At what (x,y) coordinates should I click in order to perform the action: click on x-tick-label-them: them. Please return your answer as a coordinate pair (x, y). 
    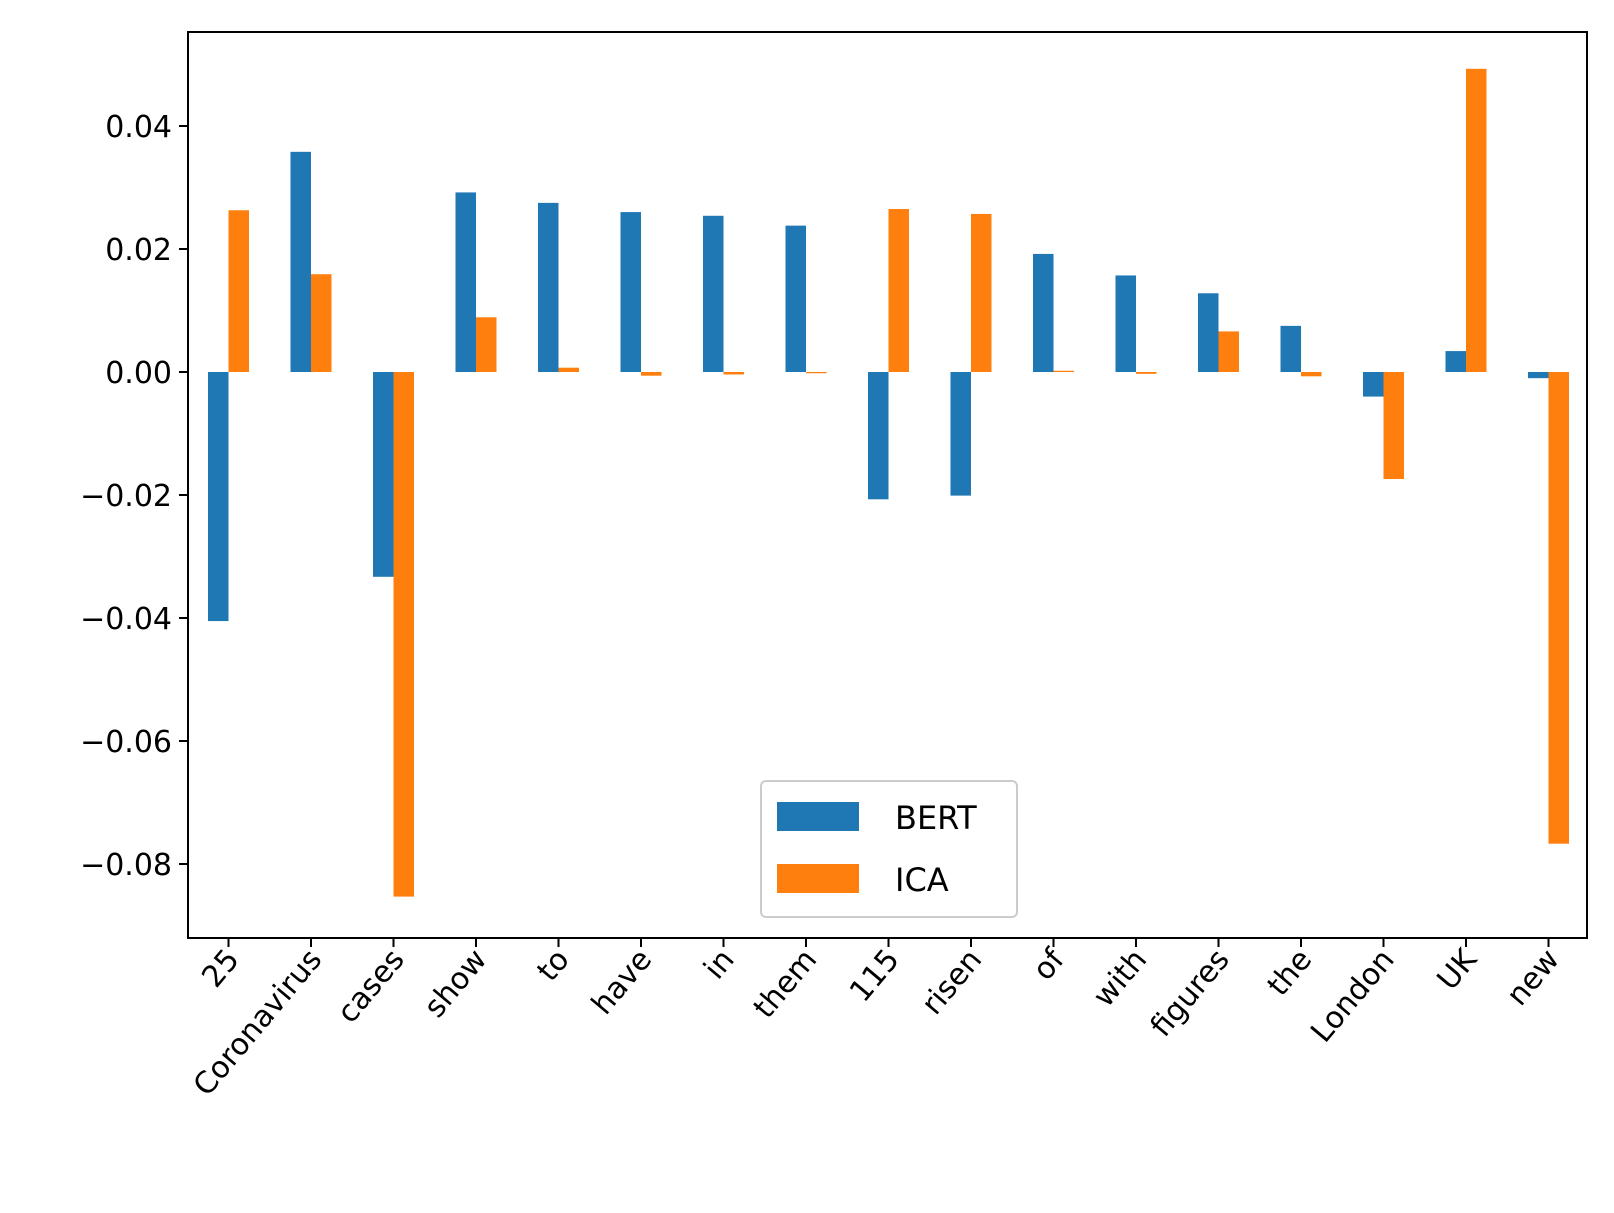
    Looking at the image, I should click on (785, 984).